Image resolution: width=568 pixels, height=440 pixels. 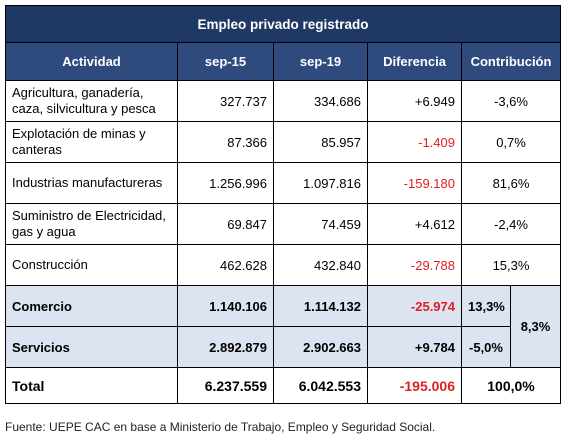 What do you see at coordinates (414, 265) in the screenshot?
I see `cell: -29.788` at bounding box center [414, 265].